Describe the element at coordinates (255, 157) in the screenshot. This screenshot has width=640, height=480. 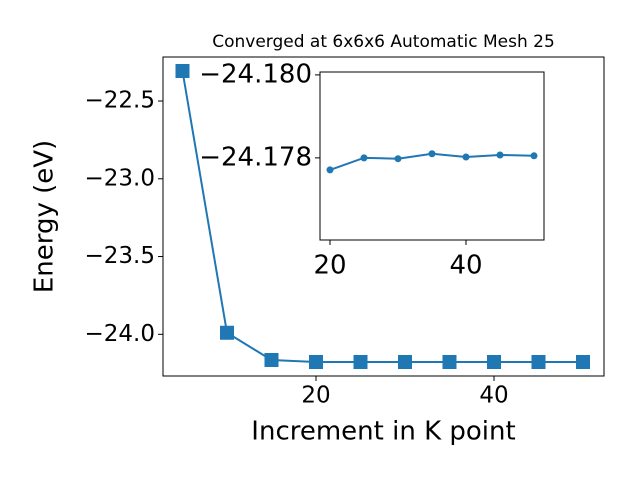
I see `y-tick-label: −24.178` at that location.